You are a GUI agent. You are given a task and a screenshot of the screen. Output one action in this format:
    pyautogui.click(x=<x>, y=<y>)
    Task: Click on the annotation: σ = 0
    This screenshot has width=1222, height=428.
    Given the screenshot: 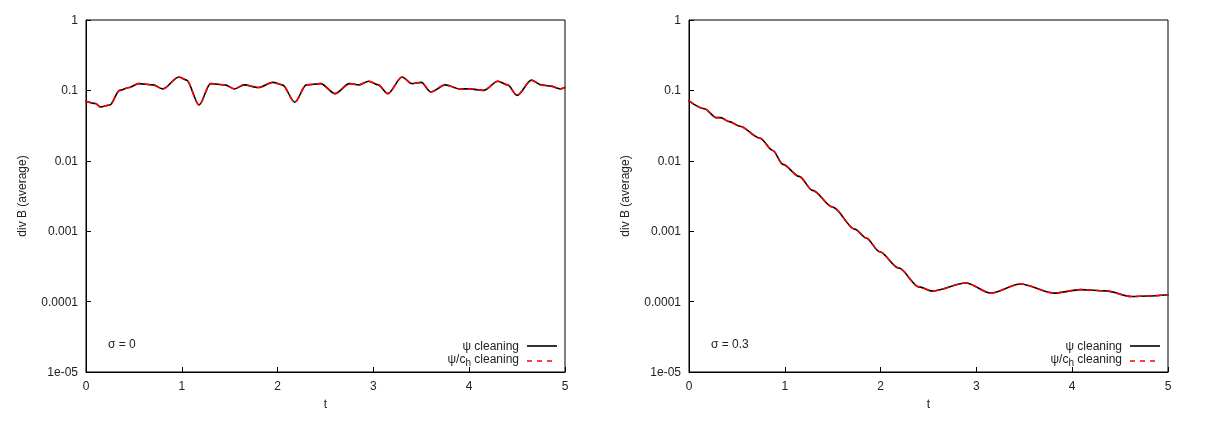 What is the action you would take?
    pyautogui.click(x=122, y=344)
    